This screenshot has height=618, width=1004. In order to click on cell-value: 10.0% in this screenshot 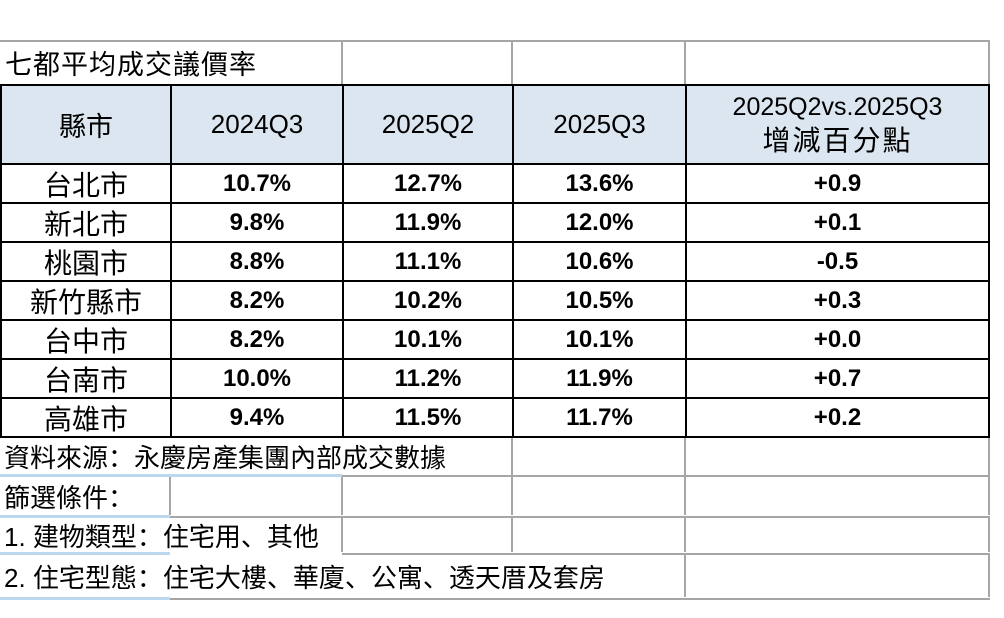, I will do `click(256, 377)`.